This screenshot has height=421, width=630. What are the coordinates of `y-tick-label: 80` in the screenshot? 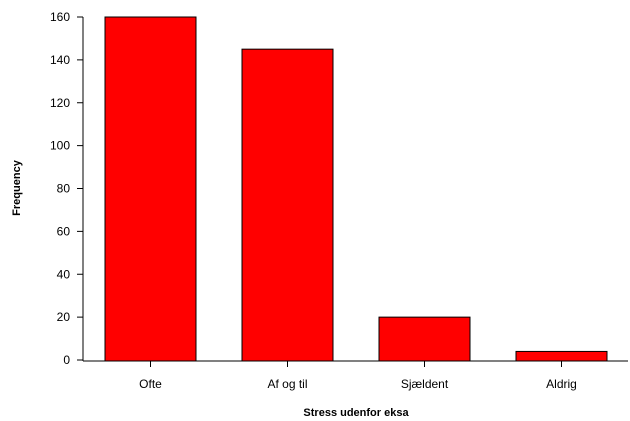 It's located at (64, 189).